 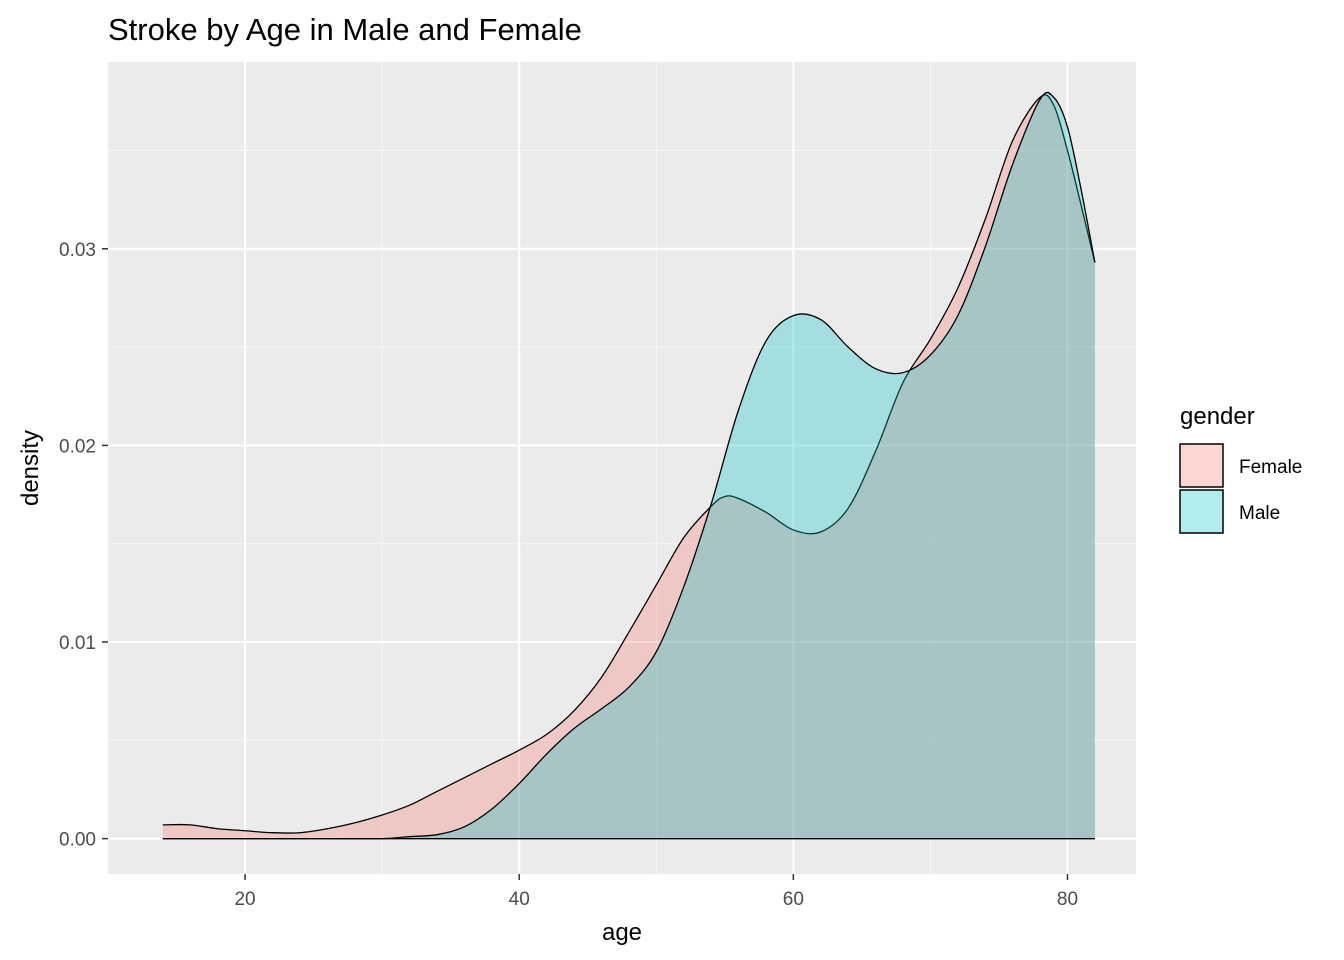 I want to click on x-axis-ticks: 20 40 60 80, so click(x=656, y=892).